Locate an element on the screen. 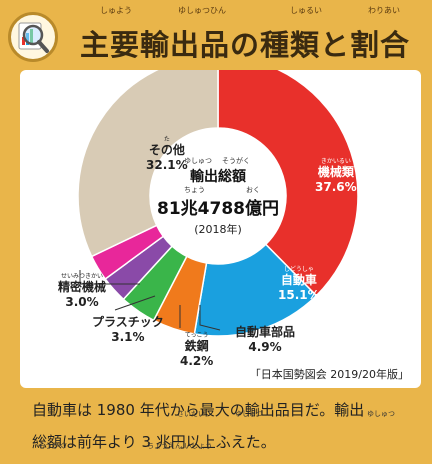  pie-label-name: 自動車 is located at coordinates (298, 280).